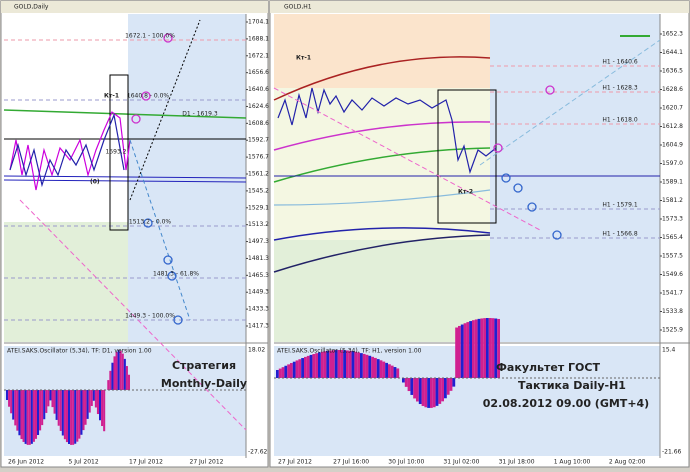  What do you see at coordinates (258, 258) in the screenshot?
I see `price-label: 1481.3` at bounding box center [258, 258].